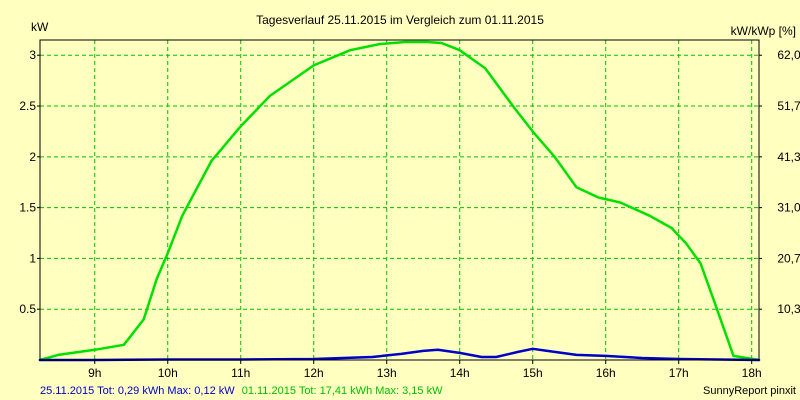 Image resolution: width=800 pixels, height=400 pixels. I want to click on y-axis-label-right: kW/kWp [%], so click(763, 31).